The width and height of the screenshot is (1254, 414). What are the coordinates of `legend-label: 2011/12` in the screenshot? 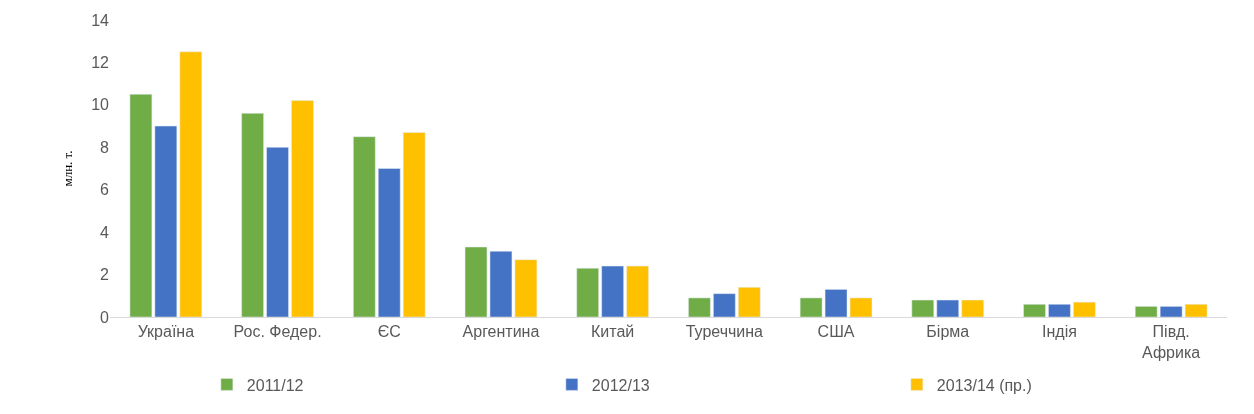 It's located at (275, 385).